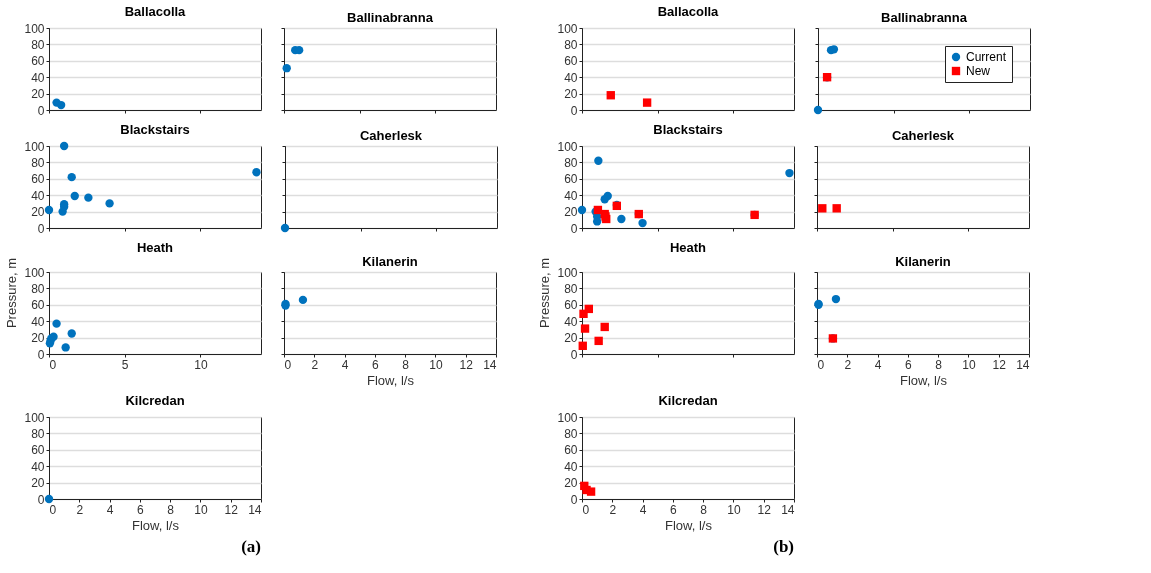 This screenshot has height=573, width=1151. I want to click on legend-label: Current, so click(986, 57).